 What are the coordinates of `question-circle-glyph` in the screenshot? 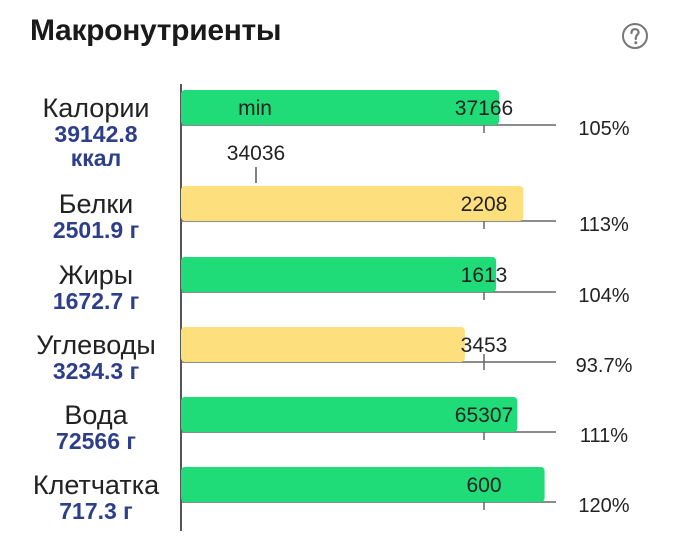 It's located at (635, 36).